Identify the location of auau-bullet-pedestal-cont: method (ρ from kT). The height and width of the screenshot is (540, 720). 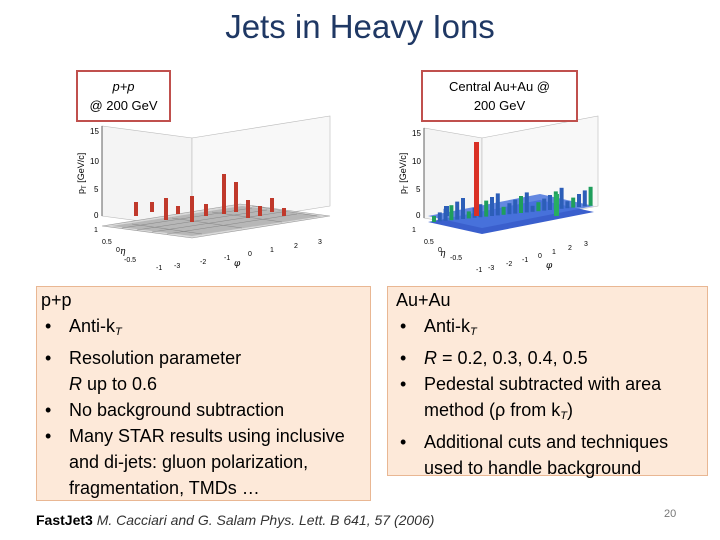
(499, 411).